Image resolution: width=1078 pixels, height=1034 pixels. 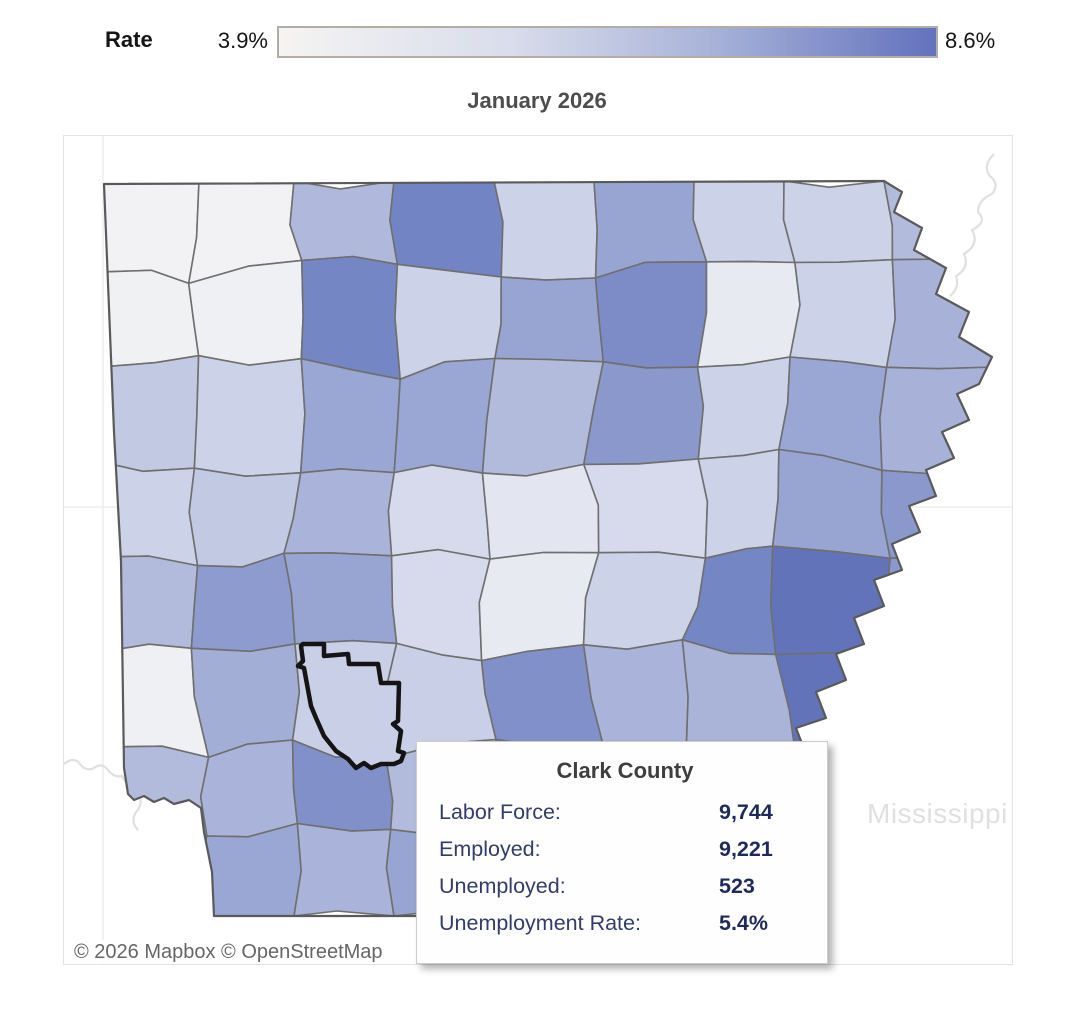 I want to click on map-title: January 2026, so click(x=537, y=100).